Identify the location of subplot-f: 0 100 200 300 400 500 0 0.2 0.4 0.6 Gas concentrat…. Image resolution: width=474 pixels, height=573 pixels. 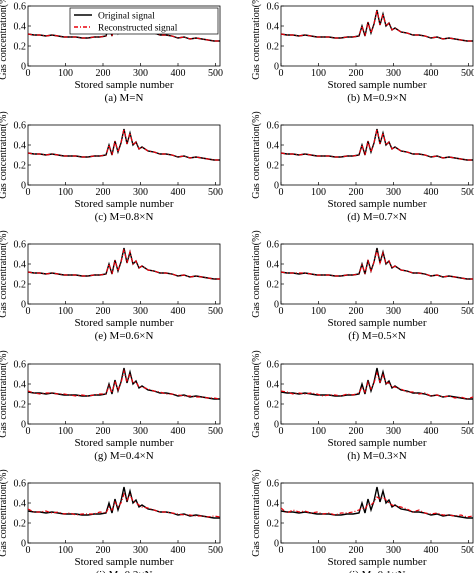
(362, 286).